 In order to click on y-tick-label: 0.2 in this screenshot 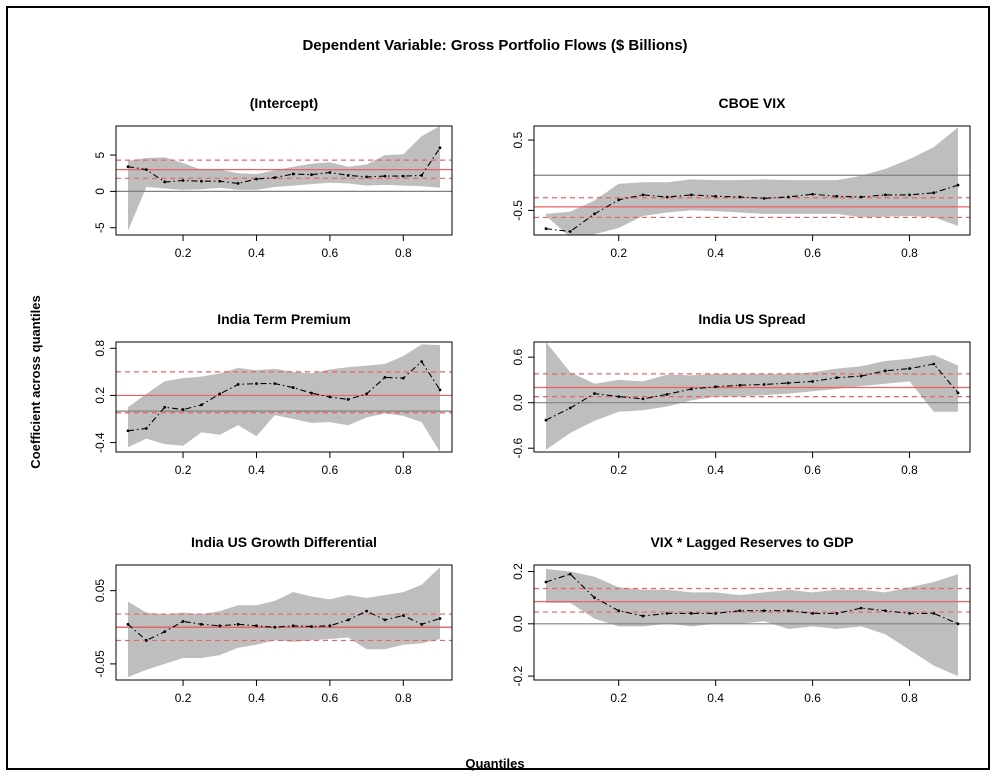, I will do `click(100, 395)`.